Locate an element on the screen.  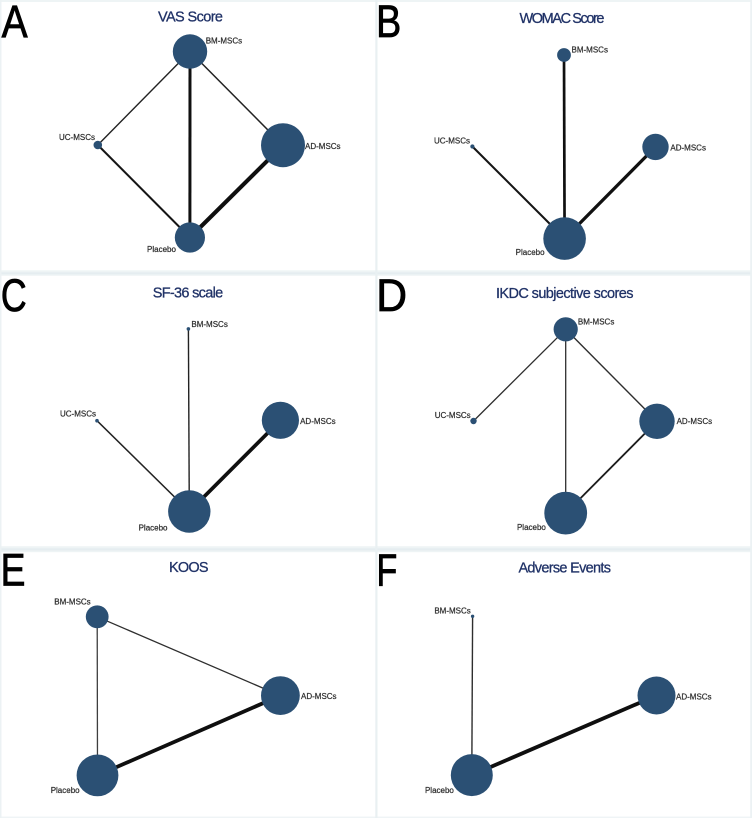
svg-text: Adverse Events is located at coordinates (564, 569).